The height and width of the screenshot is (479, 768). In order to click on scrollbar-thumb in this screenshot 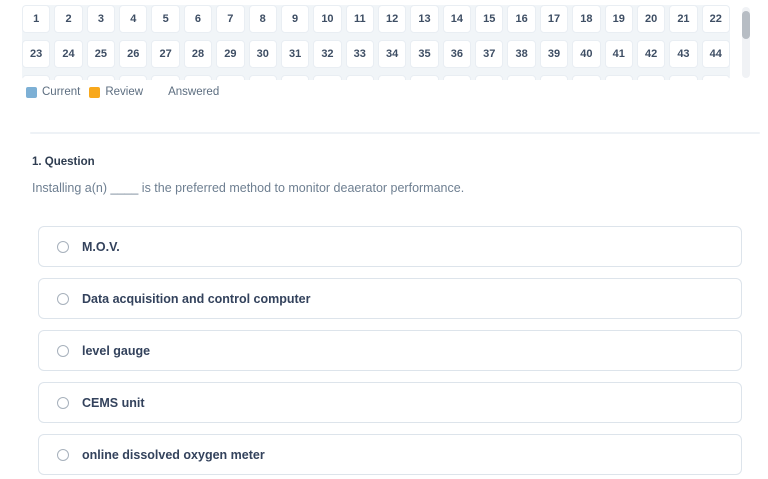, I will do `click(746, 25)`.